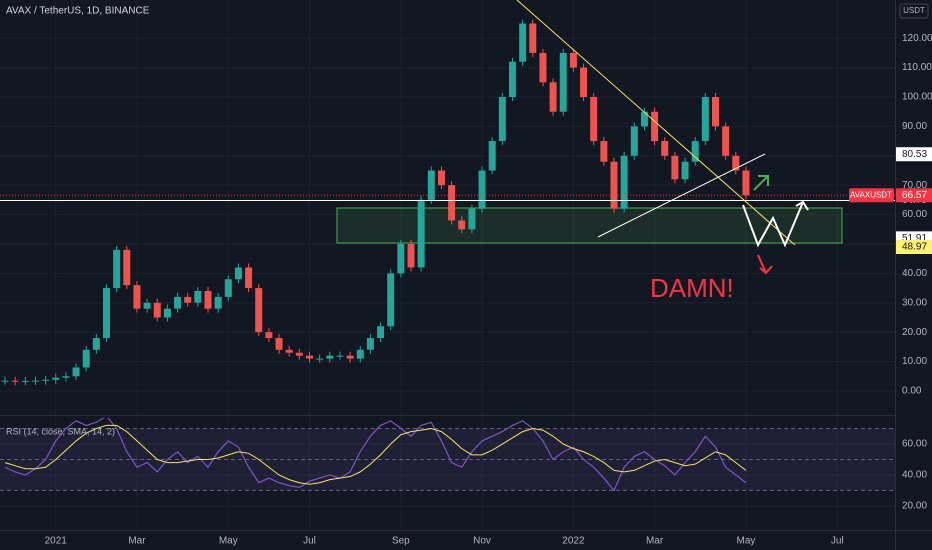 The image size is (932, 550). I want to click on x-tick-label: Sep, so click(401, 541).